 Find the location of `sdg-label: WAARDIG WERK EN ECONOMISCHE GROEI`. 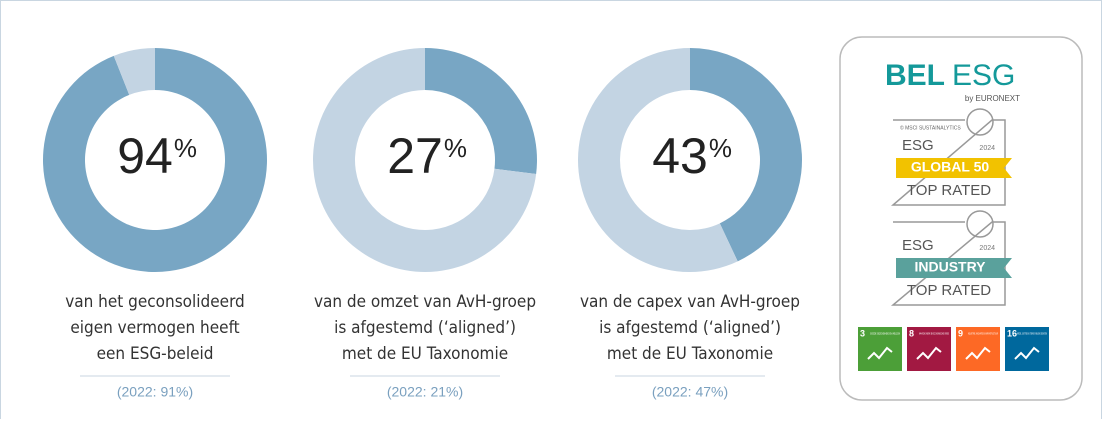

sdg-label: WAARDIG WERK EN ECONOMISCHE GROEI is located at coordinates (934, 334).